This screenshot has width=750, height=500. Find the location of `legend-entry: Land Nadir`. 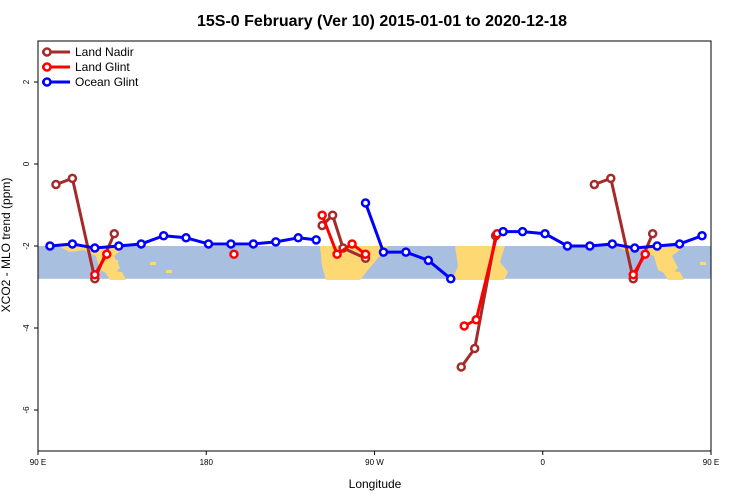

legend-entry: Land Nadir is located at coordinates (104, 52).